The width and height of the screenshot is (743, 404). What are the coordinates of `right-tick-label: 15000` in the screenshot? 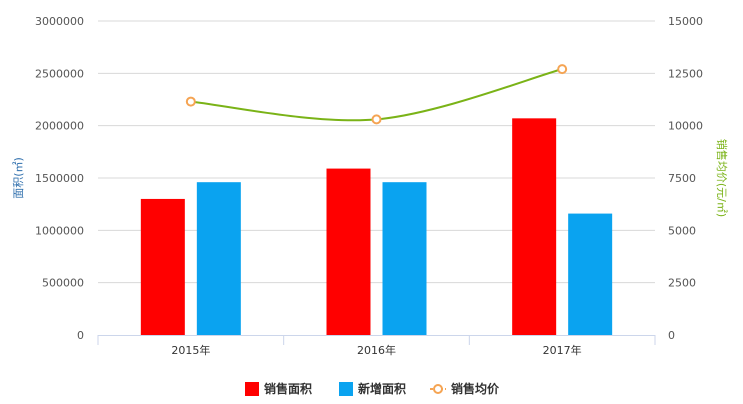 It's located at (685, 21).